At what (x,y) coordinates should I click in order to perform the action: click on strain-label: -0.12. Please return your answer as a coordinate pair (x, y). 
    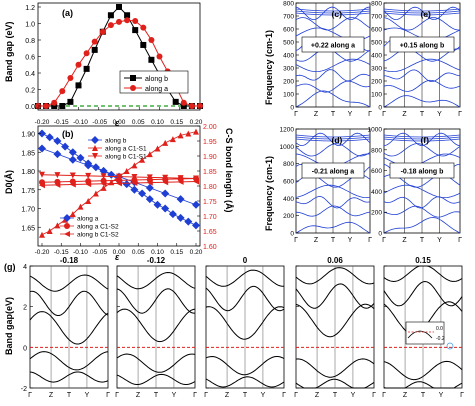
    Looking at the image, I should click on (156, 260).